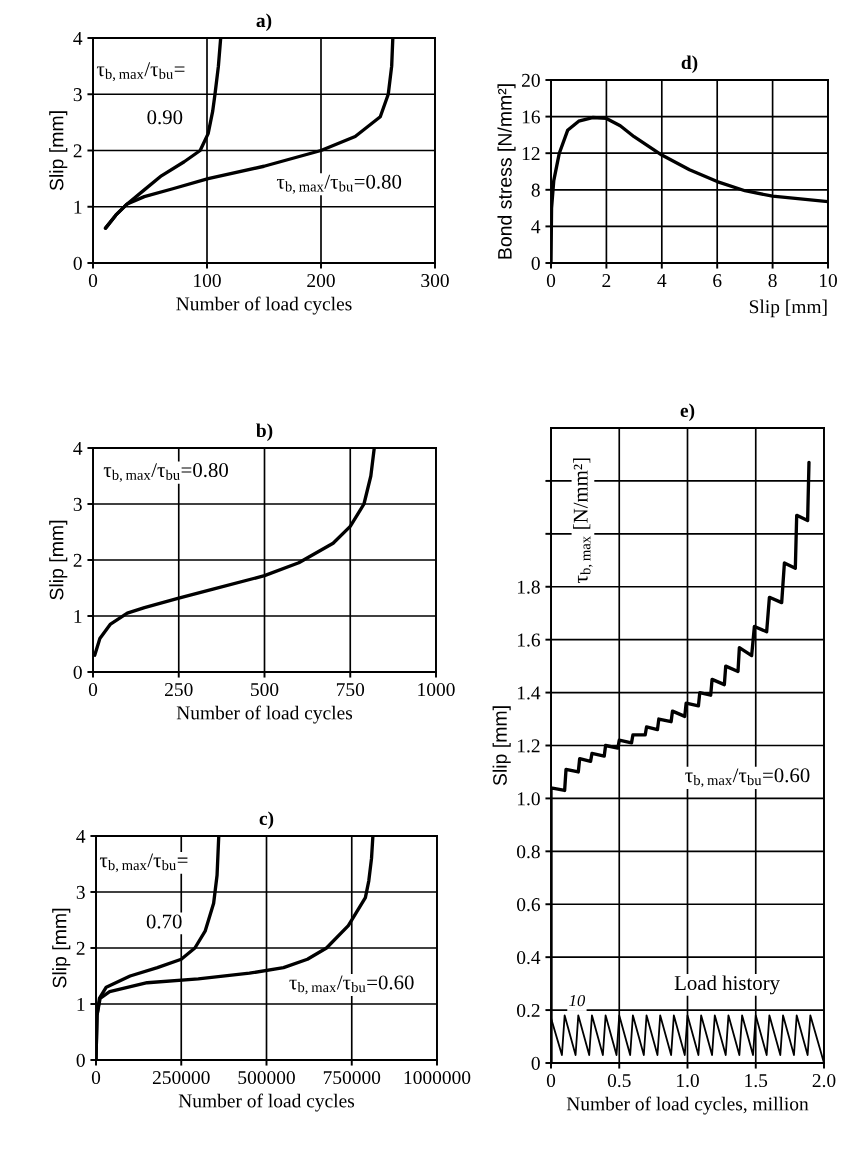  What do you see at coordinates (689, 64) in the screenshot?
I see `chart-title: d)` at bounding box center [689, 64].